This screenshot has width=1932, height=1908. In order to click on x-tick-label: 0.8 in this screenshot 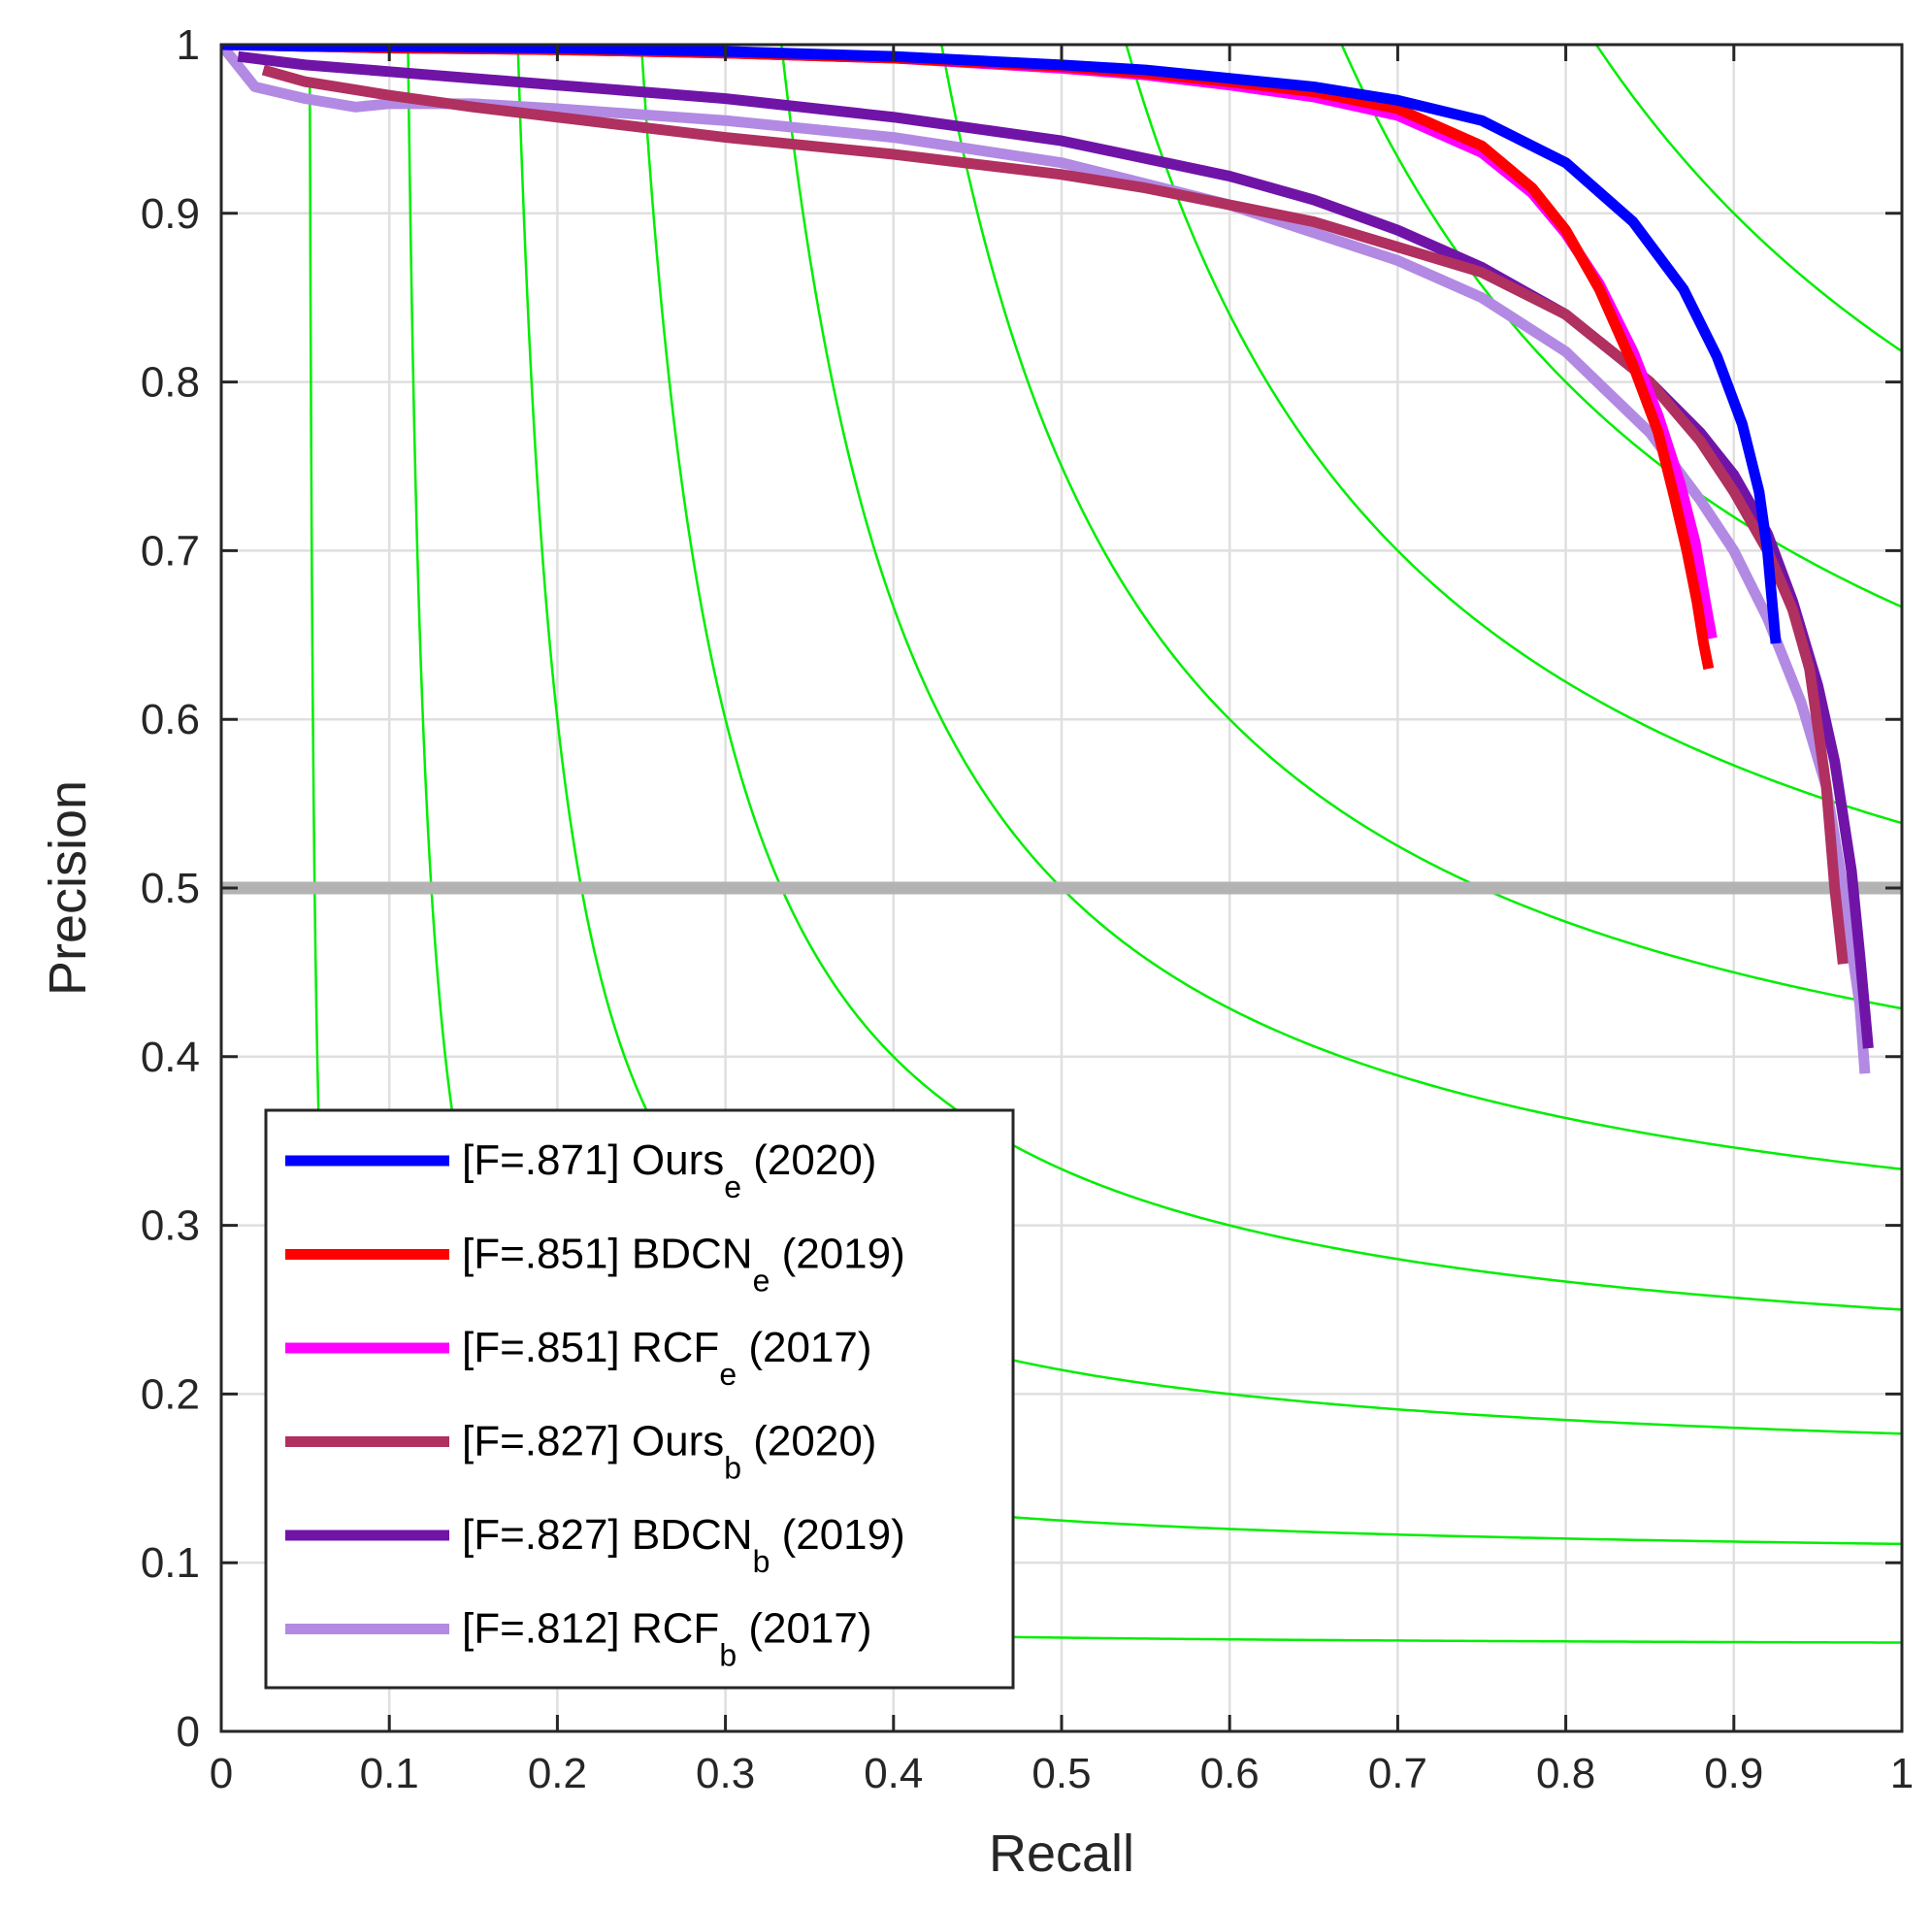, I will do `click(1565, 1773)`.